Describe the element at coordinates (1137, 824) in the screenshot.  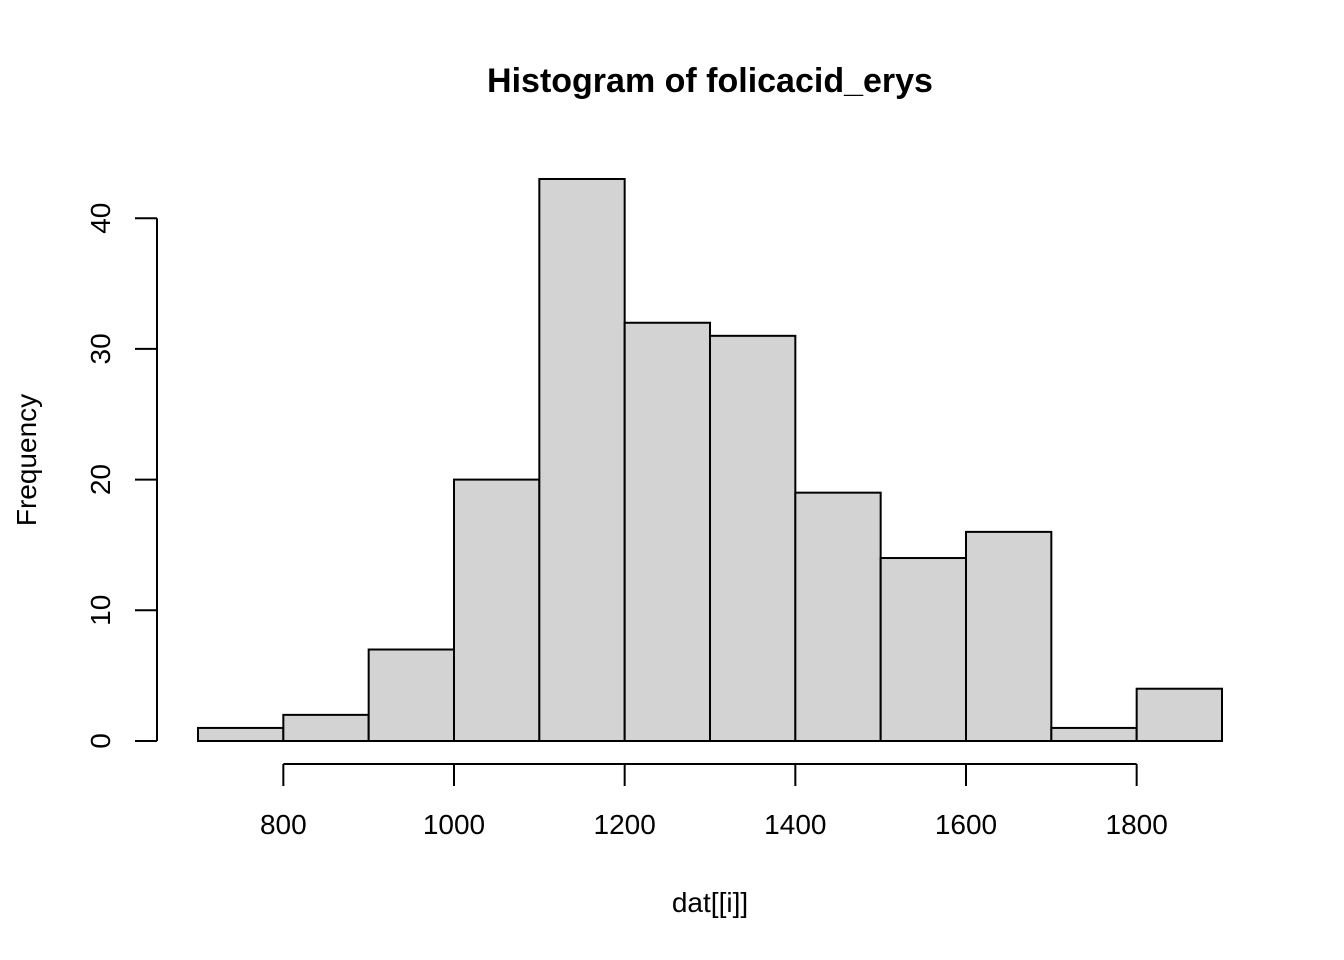
I see `x-tick-label: 1800` at that location.